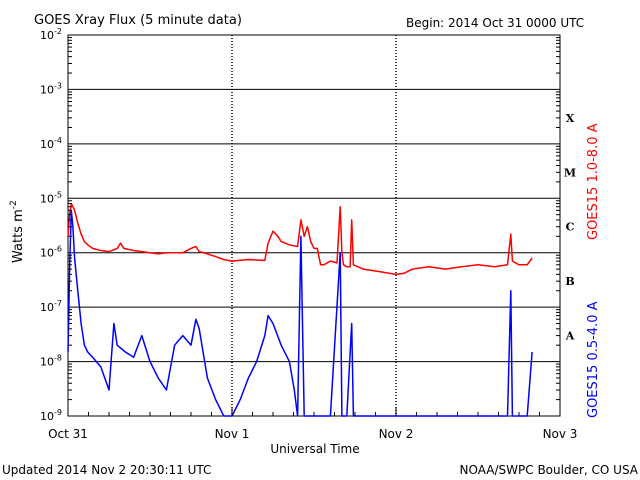 This screenshot has height=480, width=640. Describe the element at coordinates (570, 118) in the screenshot. I see `flare-class-label: X` at that location.